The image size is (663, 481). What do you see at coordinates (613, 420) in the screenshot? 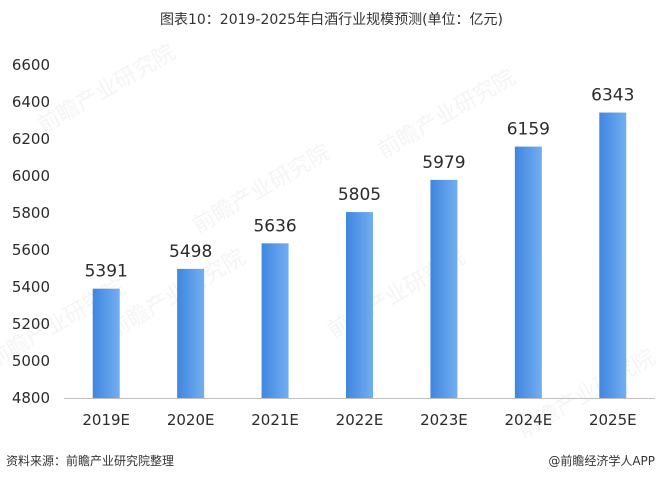
I see `x-tick-label: 2025E` at bounding box center [613, 420].